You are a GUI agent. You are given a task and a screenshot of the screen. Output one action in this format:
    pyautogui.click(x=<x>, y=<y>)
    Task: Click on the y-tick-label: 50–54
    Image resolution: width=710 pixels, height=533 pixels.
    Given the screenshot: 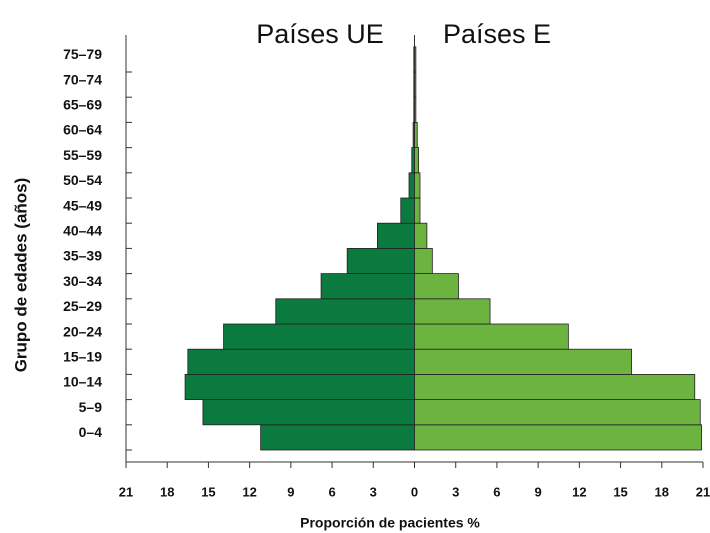 What is the action you would take?
    pyautogui.click(x=82, y=180)
    